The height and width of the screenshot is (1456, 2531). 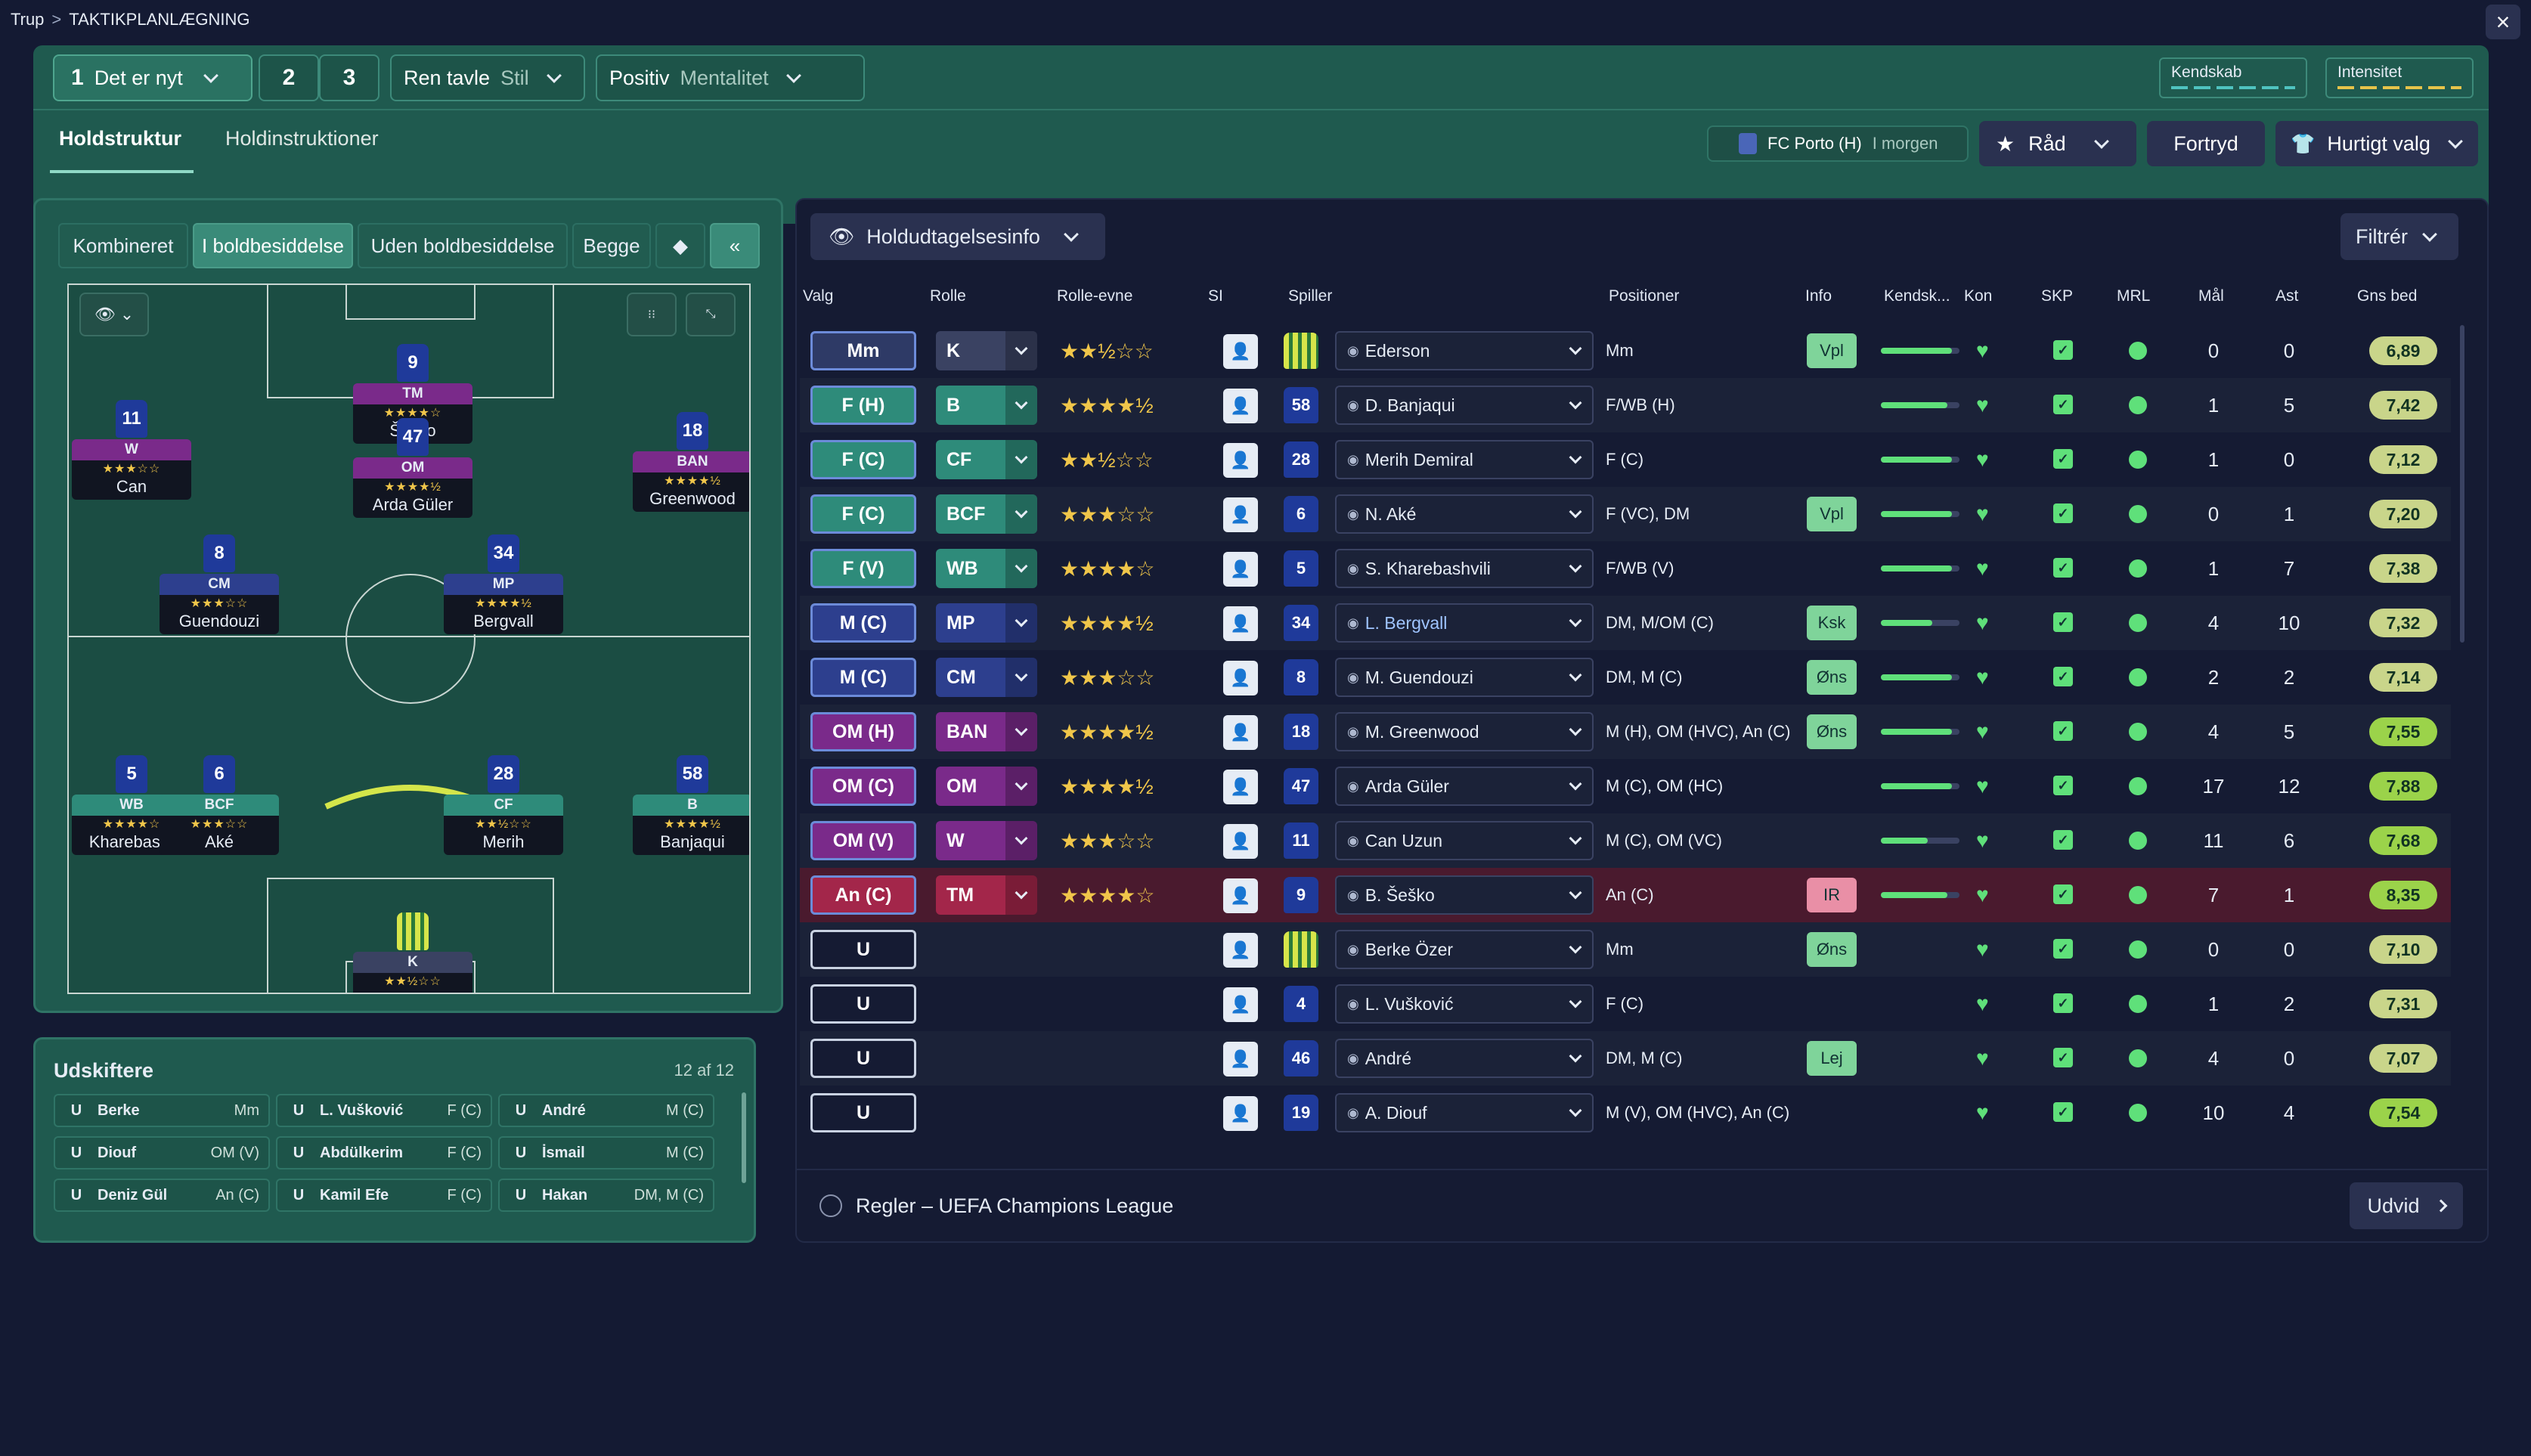 I want to click on diamond-button: ◆, so click(x=680, y=245).